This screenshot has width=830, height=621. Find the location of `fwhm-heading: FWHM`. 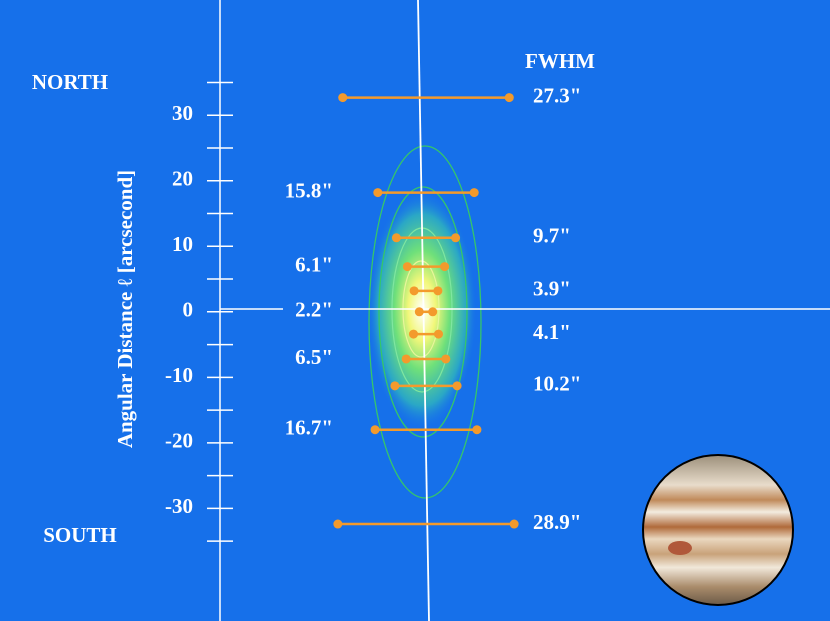

fwhm-heading: FWHM is located at coordinates (560, 61).